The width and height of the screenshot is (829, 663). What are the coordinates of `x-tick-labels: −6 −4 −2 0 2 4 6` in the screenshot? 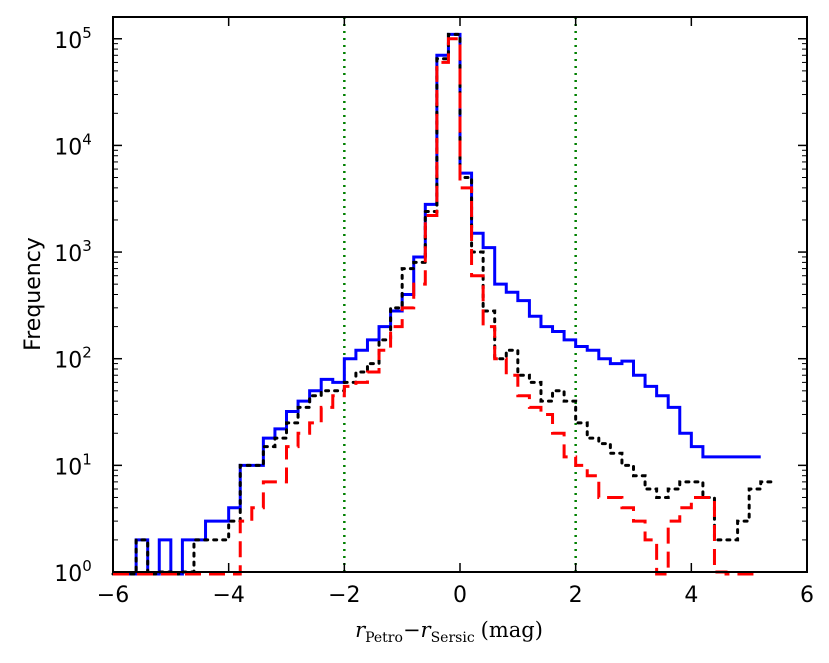 It's located at (455, 595).